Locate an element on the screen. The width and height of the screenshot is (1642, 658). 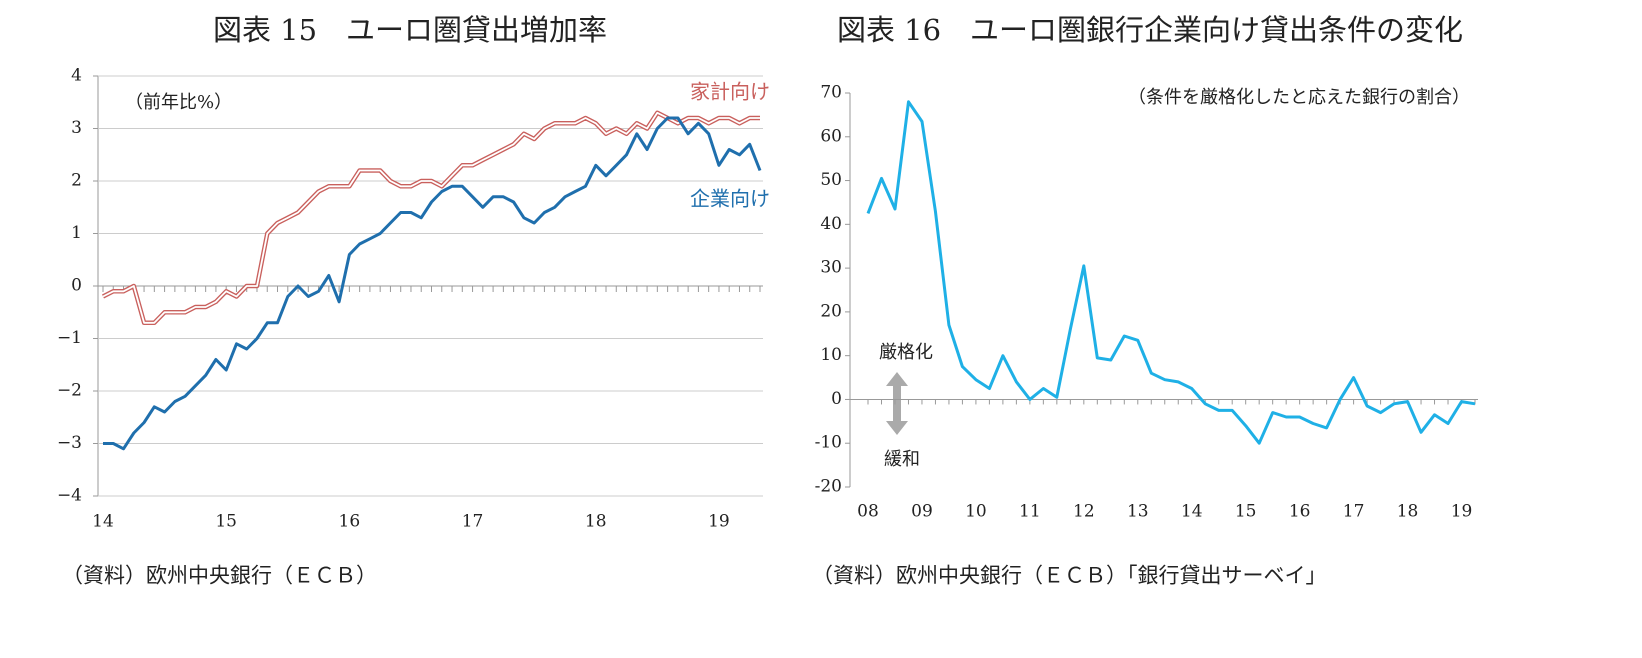
source-note: （資料）欧州中央銀行（ＥＣＢ）「銀行貸出サーベイ」 is located at coordinates (1069, 576).